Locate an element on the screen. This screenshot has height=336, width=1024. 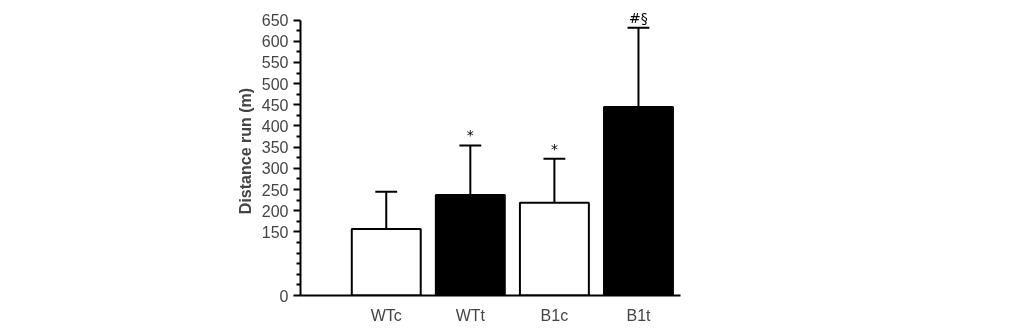
y-tick-label: 0 is located at coordinates (284, 296).